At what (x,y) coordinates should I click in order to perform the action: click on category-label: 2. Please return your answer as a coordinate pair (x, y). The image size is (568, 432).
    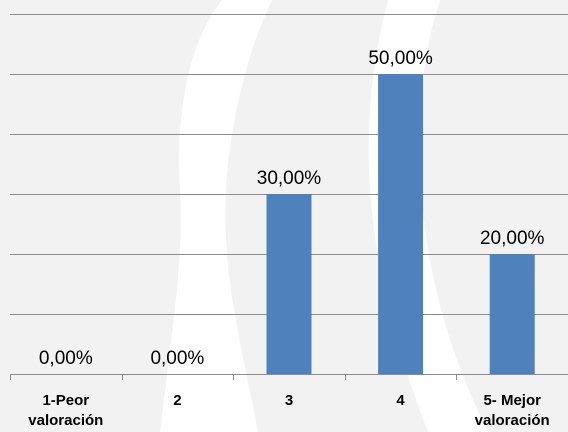
    Looking at the image, I should click on (177, 400).